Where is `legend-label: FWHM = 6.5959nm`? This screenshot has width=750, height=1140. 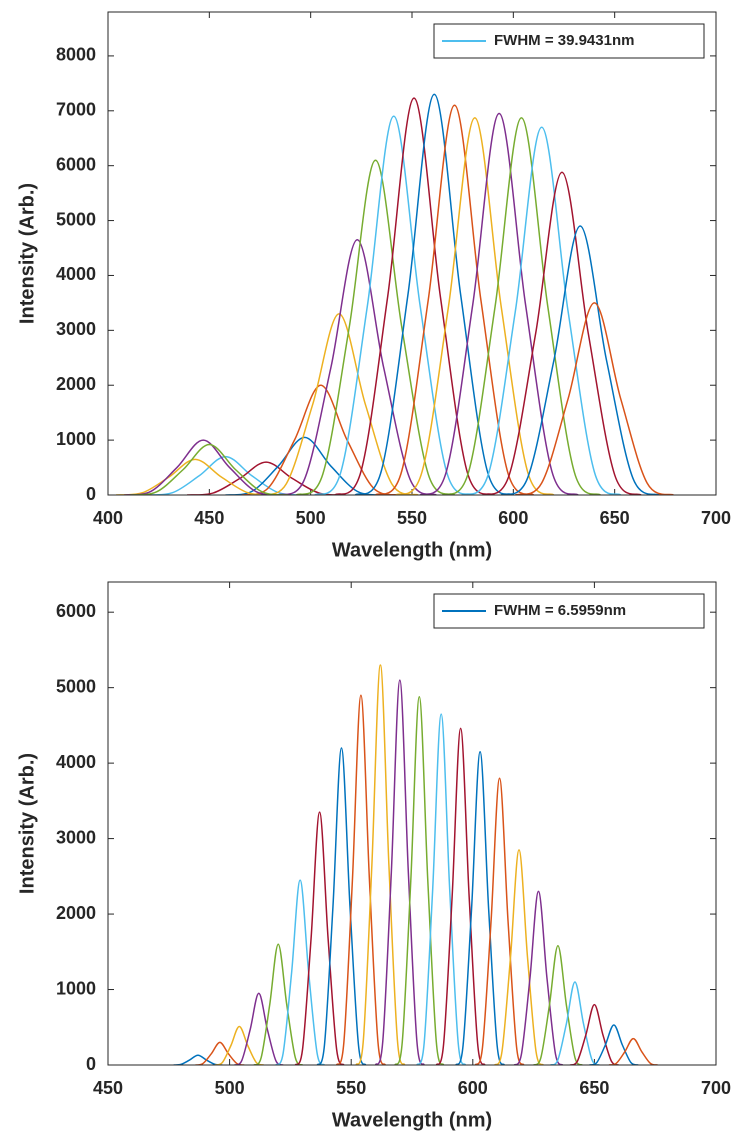 legend-label: FWHM = 6.5959nm is located at coordinates (560, 610).